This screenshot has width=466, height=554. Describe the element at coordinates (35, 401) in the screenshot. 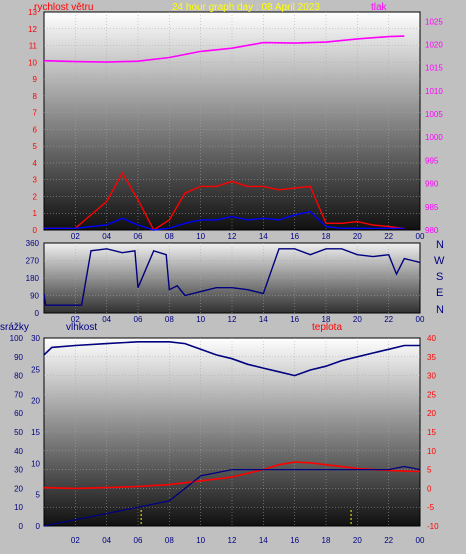

I see `rain-ytick-20: 20` at that location.